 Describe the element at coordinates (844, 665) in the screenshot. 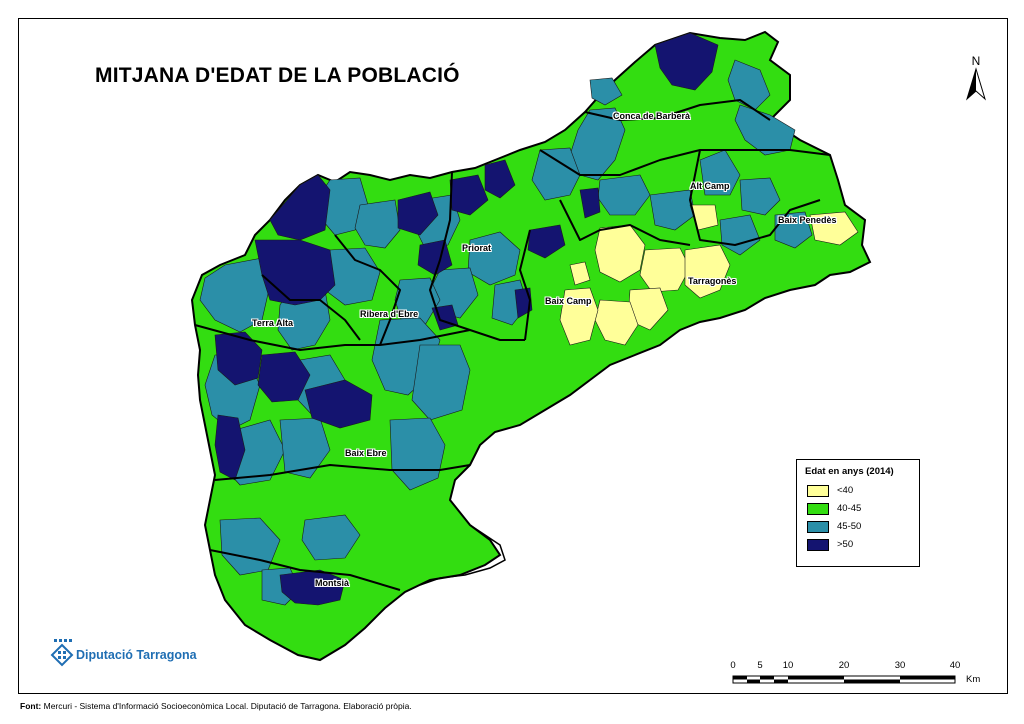

I see `scale-tick: 20` at that location.